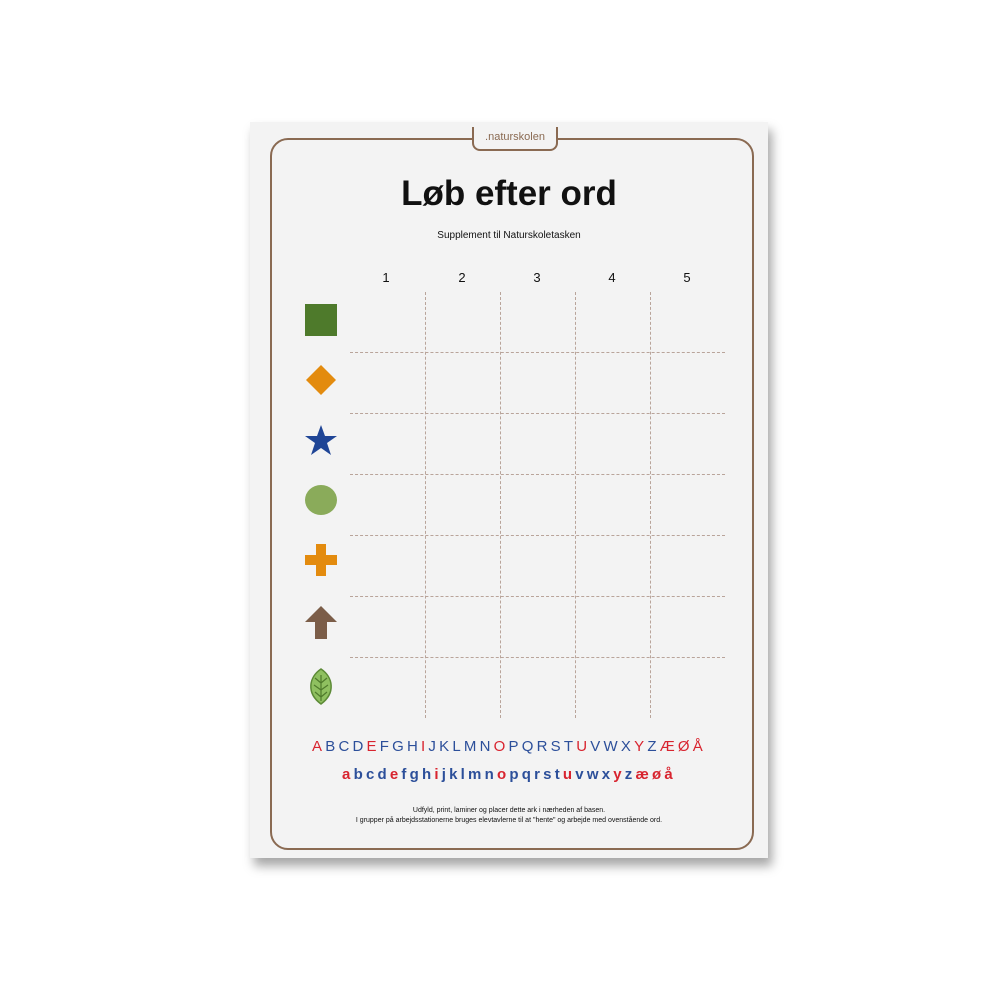 The width and height of the screenshot is (1000, 1000). What do you see at coordinates (321, 440) in the screenshot?
I see `star-icon` at bounding box center [321, 440].